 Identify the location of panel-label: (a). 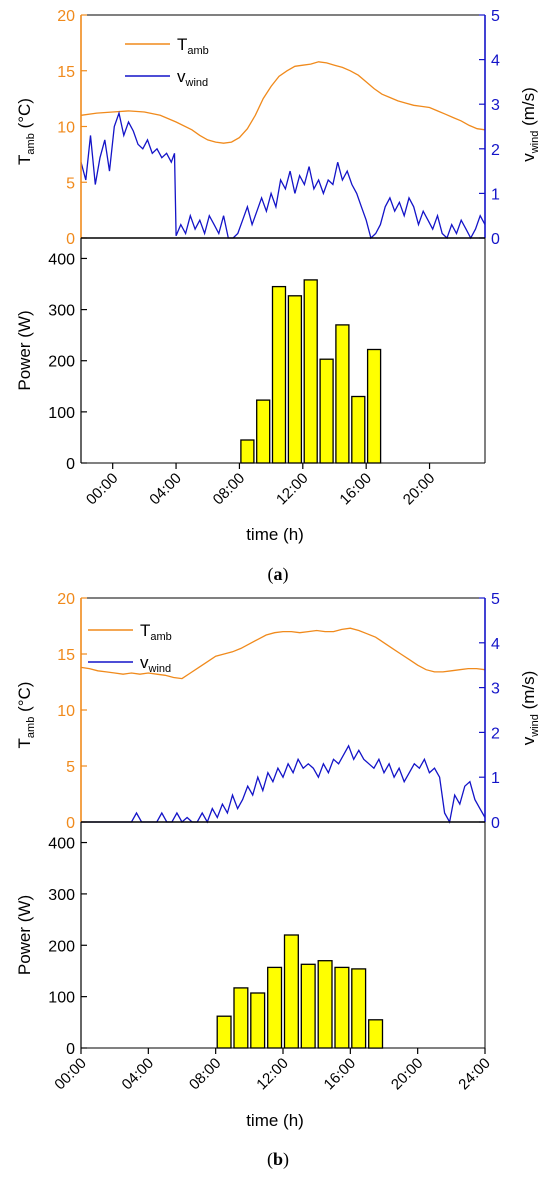
(278, 574).